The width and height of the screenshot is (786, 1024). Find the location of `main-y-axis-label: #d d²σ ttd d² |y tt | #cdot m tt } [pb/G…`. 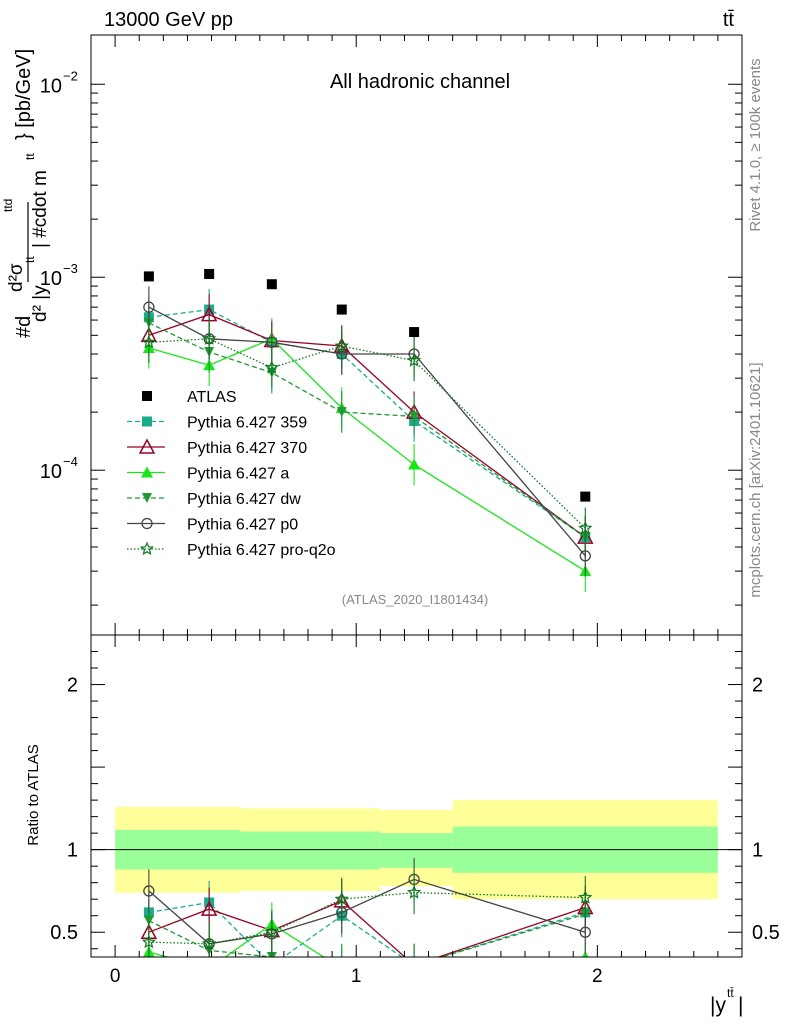

main-y-axis-label: #d d²σ ttd d² |y tt | #cdot m tt } [pb/G… is located at coordinates (26, 193).